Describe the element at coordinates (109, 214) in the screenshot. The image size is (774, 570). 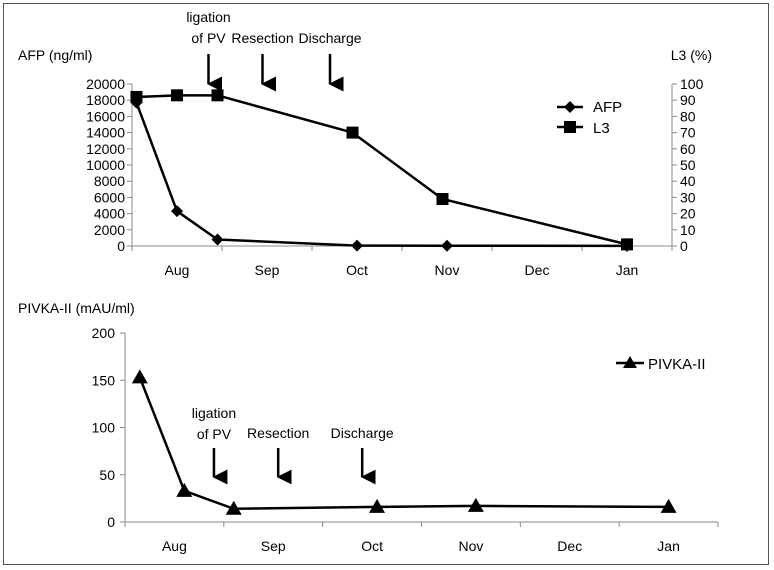
I see `afp-tick-label: 4000` at that location.